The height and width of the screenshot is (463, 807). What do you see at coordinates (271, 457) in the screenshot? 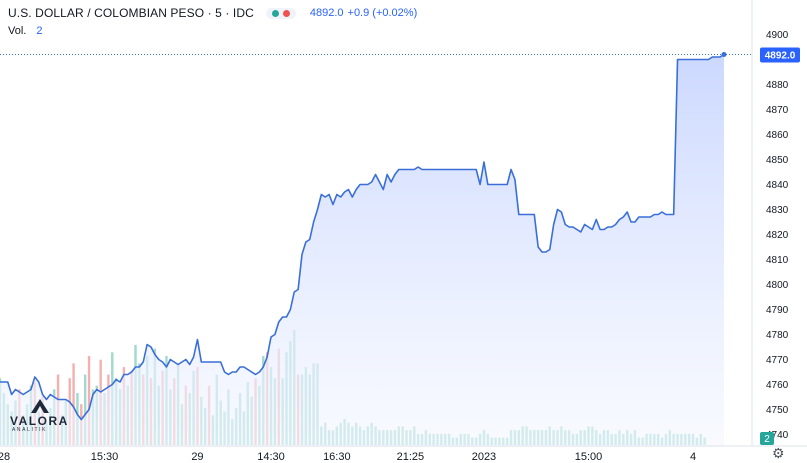
I see `x-tick-label: 14:30` at bounding box center [271, 457].